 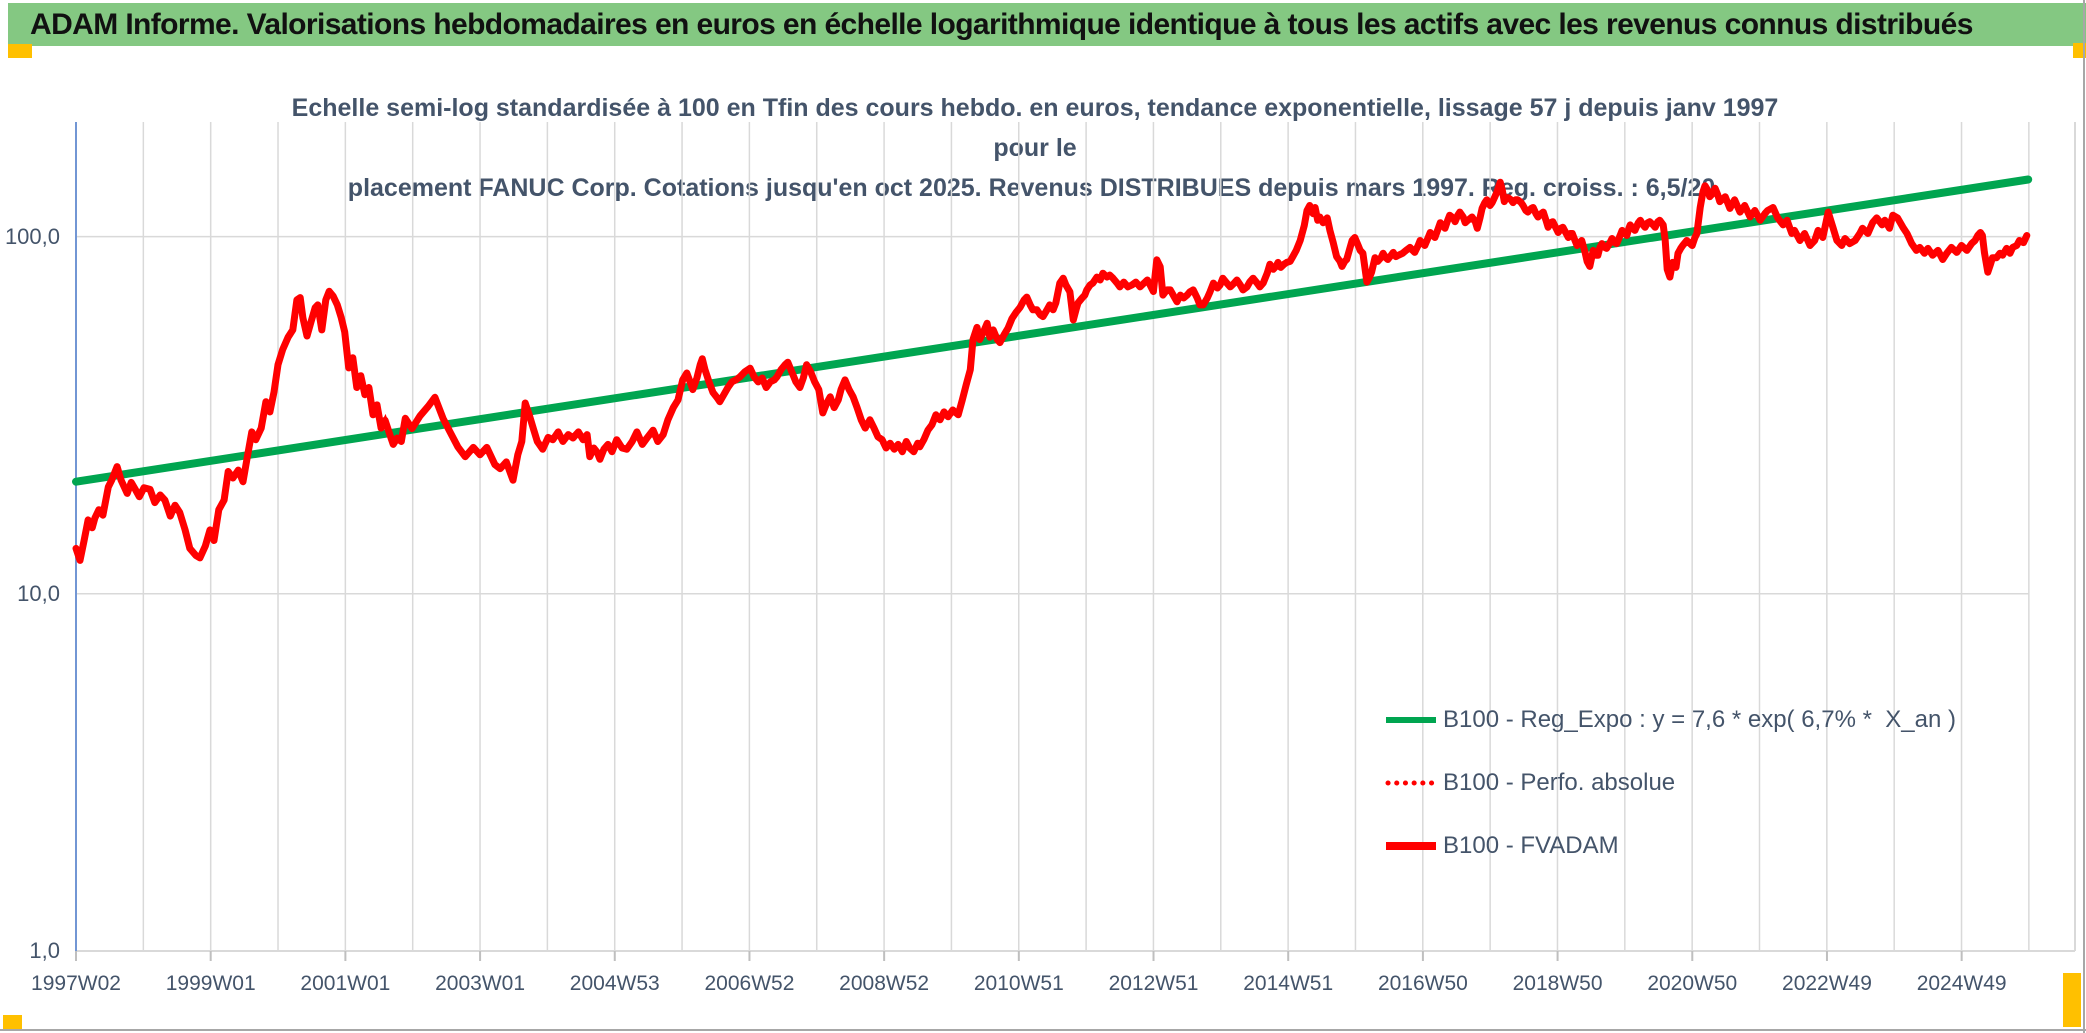 What do you see at coordinates (480, 983) in the screenshot?
I see `x-axis-label: 2003W01` at bounding box center [480, 983].